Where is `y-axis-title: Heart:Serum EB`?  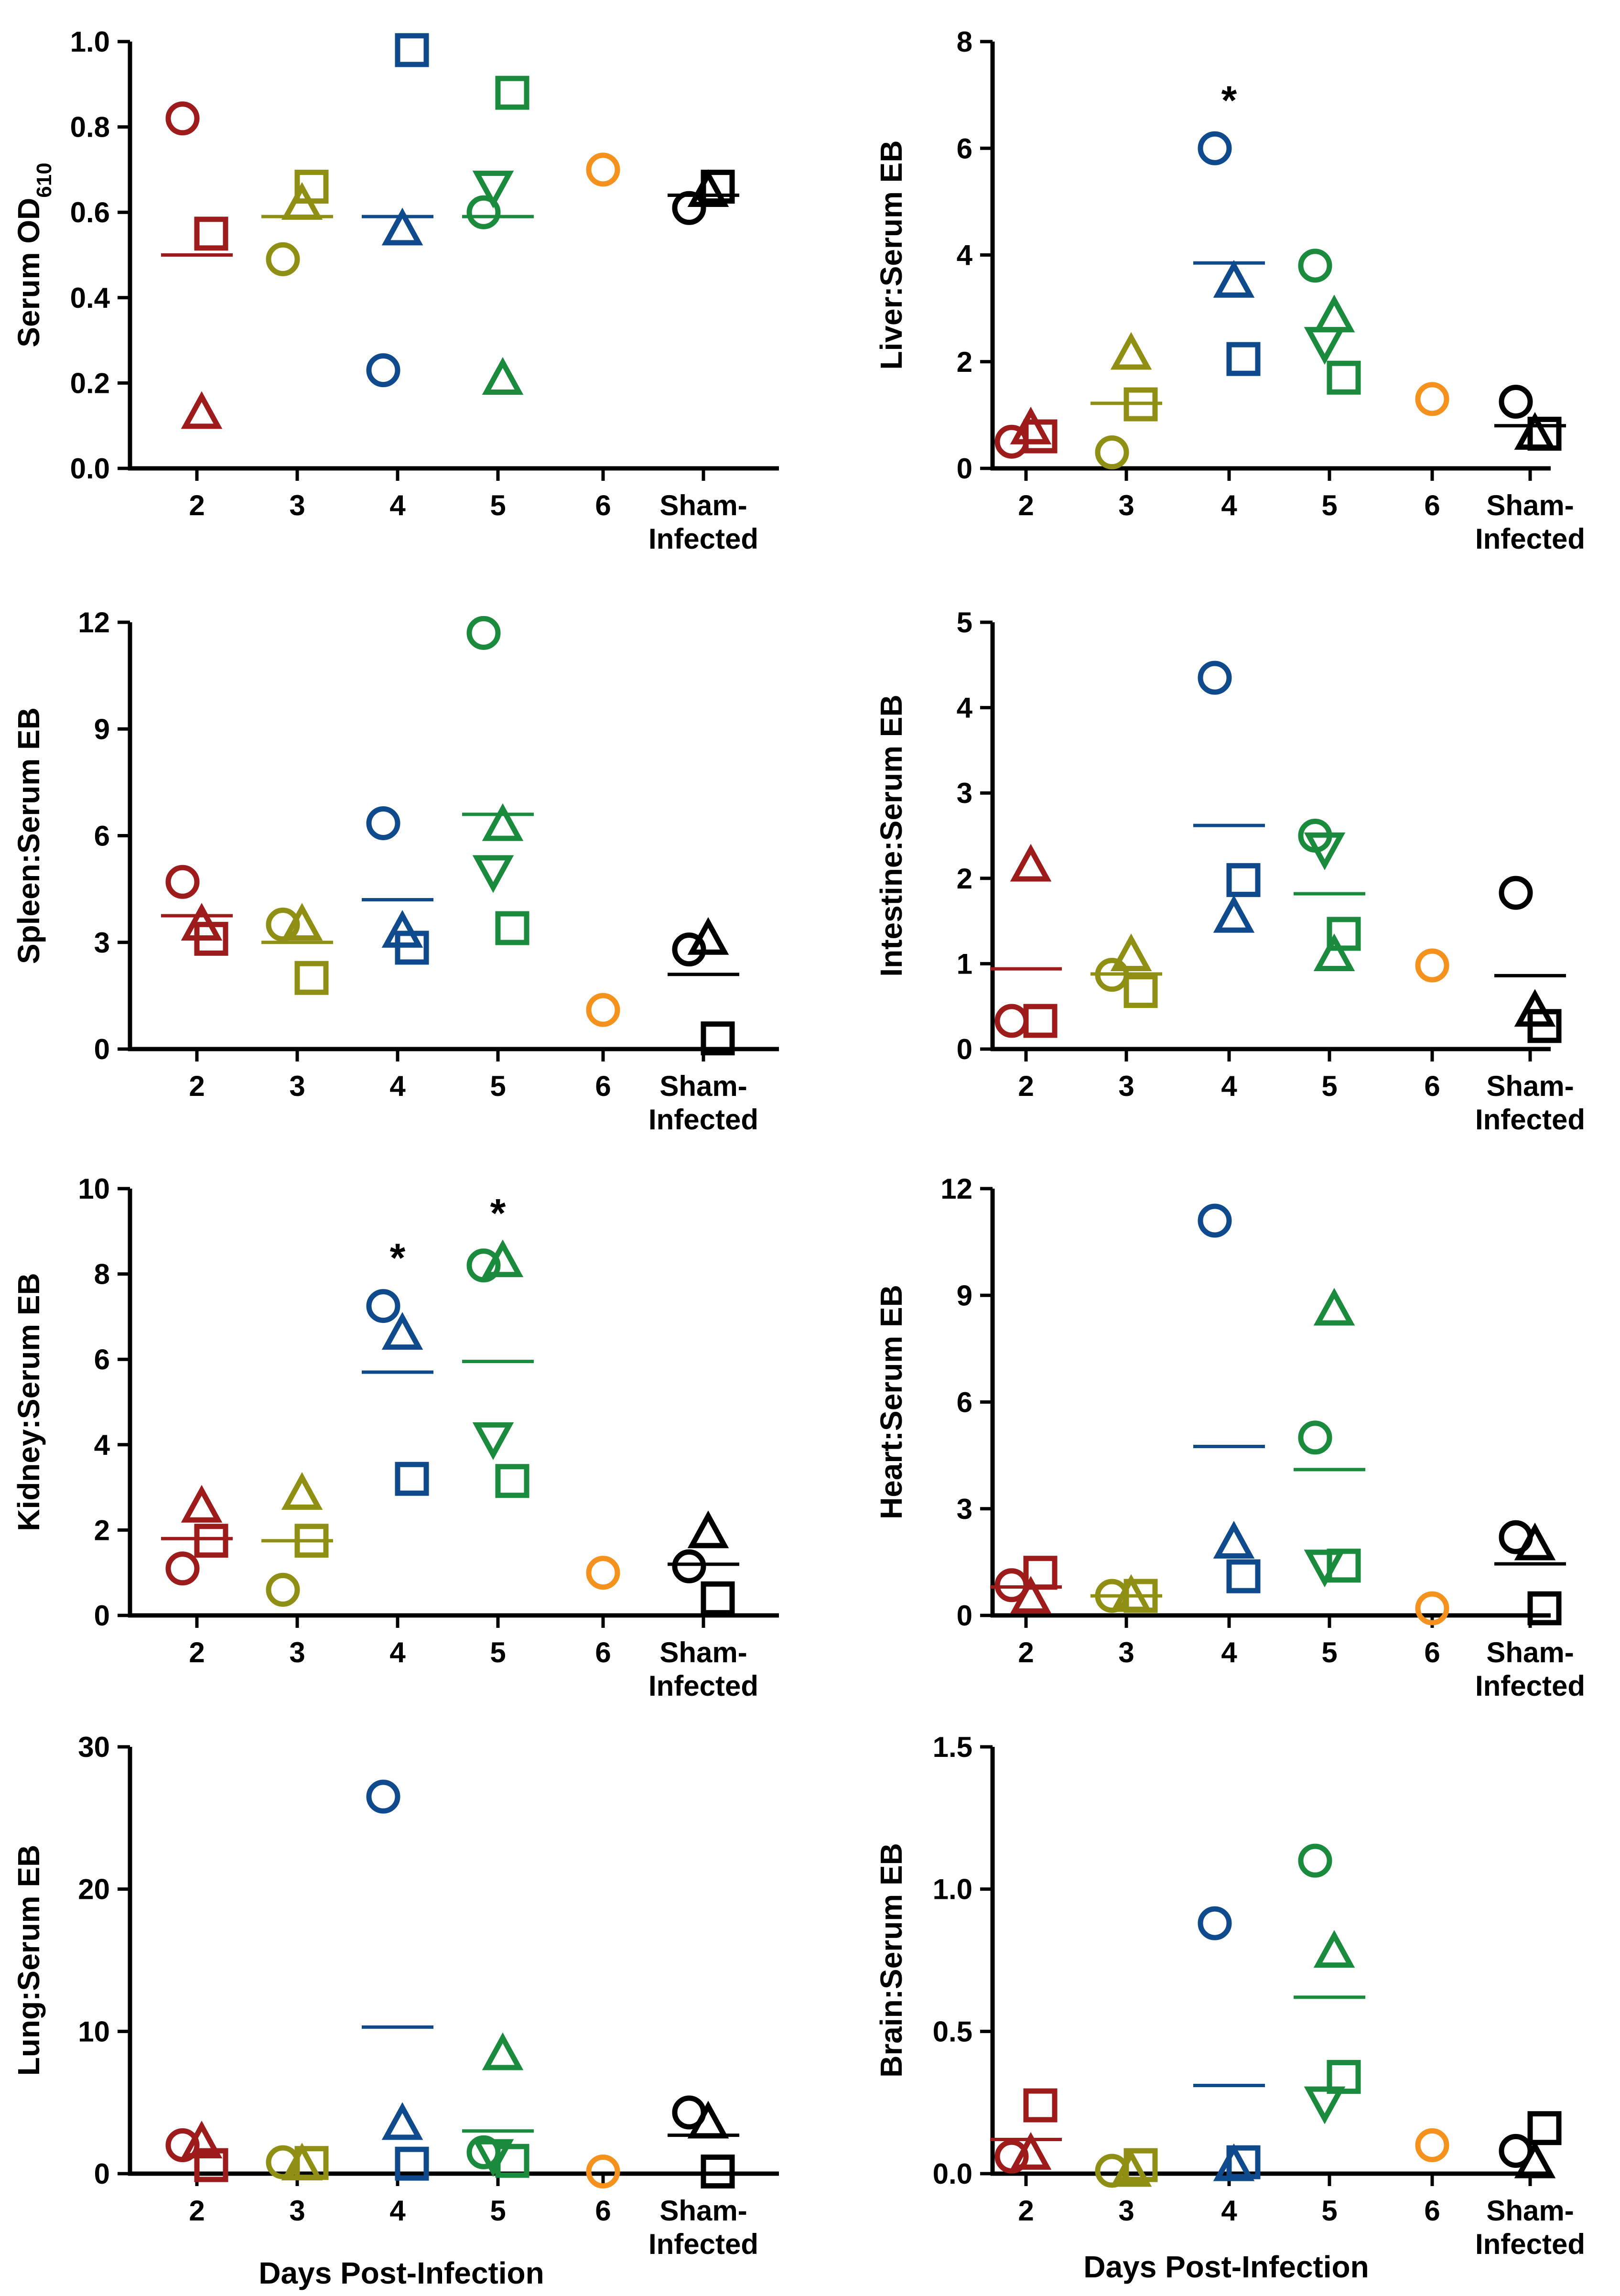 y-axis-title: Heart:Serum EB is located at coordinates (891, 1402).